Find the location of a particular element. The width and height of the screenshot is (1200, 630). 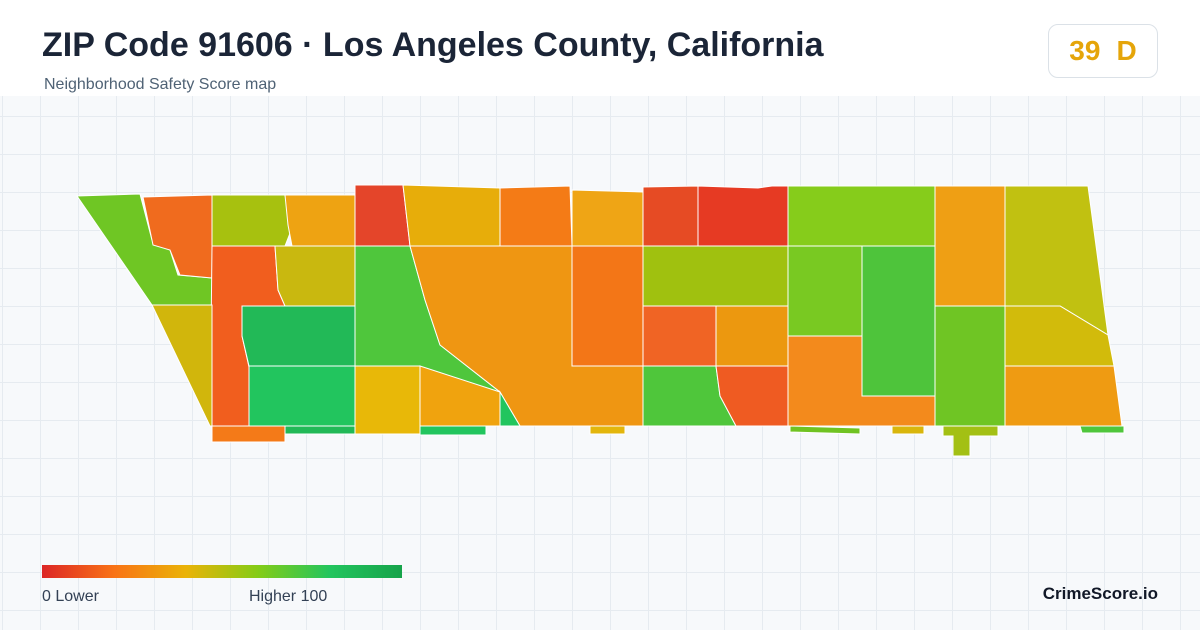

brand-logo-text: CrimeScore.io is located at coordinates (1100, 593).